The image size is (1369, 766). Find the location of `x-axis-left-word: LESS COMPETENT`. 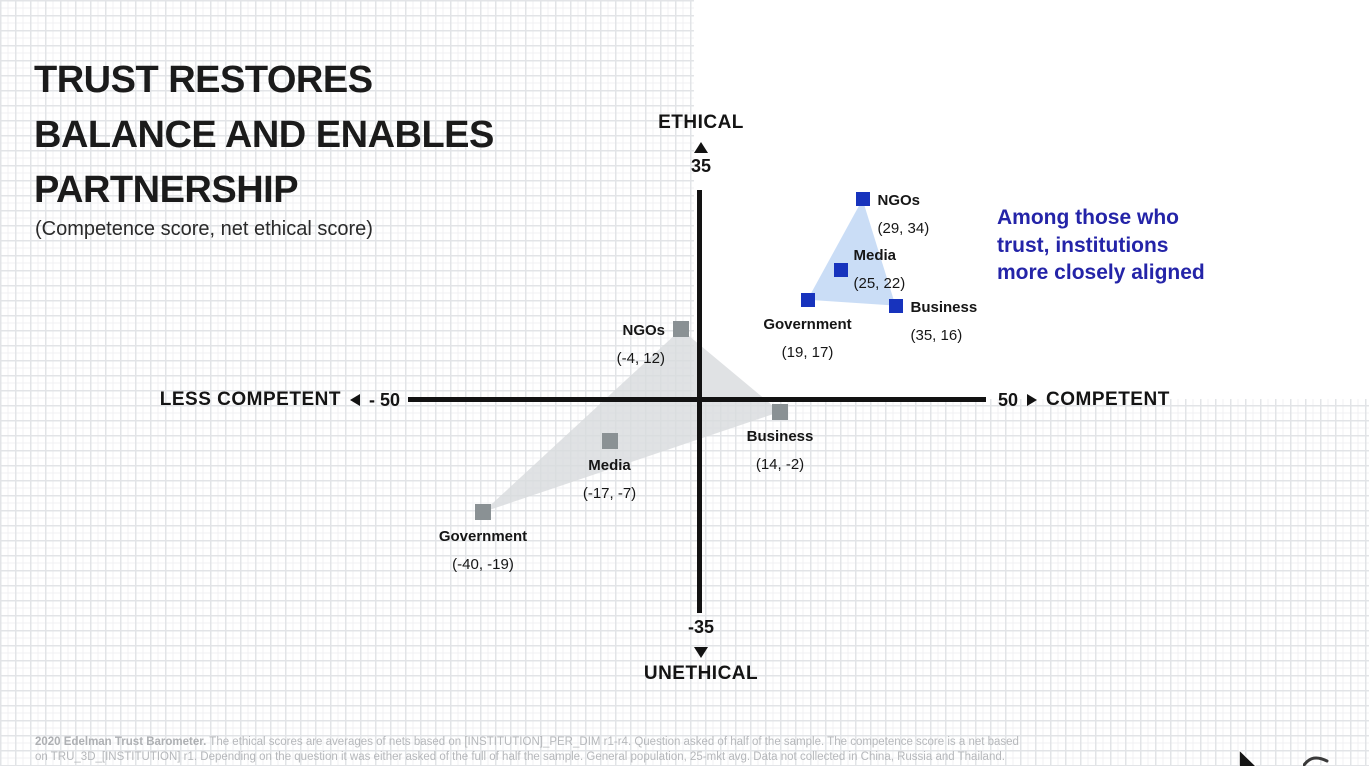

x-axis-left-word: LESS COMPETENT is located at coordinates (250, 399).